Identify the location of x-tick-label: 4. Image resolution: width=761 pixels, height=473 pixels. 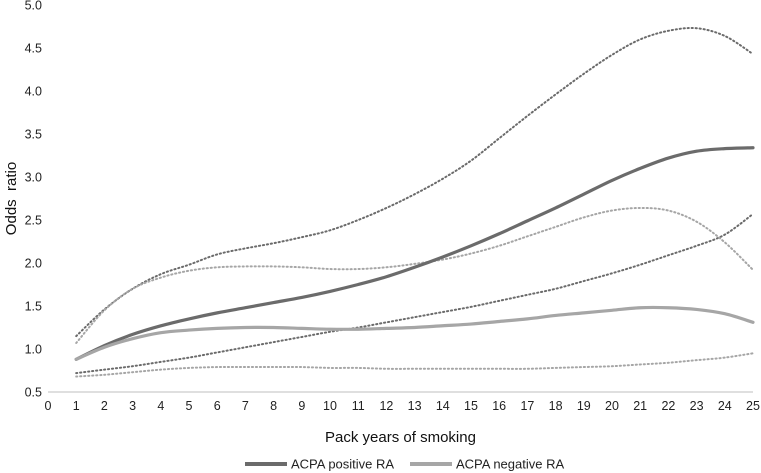
(160, 406).